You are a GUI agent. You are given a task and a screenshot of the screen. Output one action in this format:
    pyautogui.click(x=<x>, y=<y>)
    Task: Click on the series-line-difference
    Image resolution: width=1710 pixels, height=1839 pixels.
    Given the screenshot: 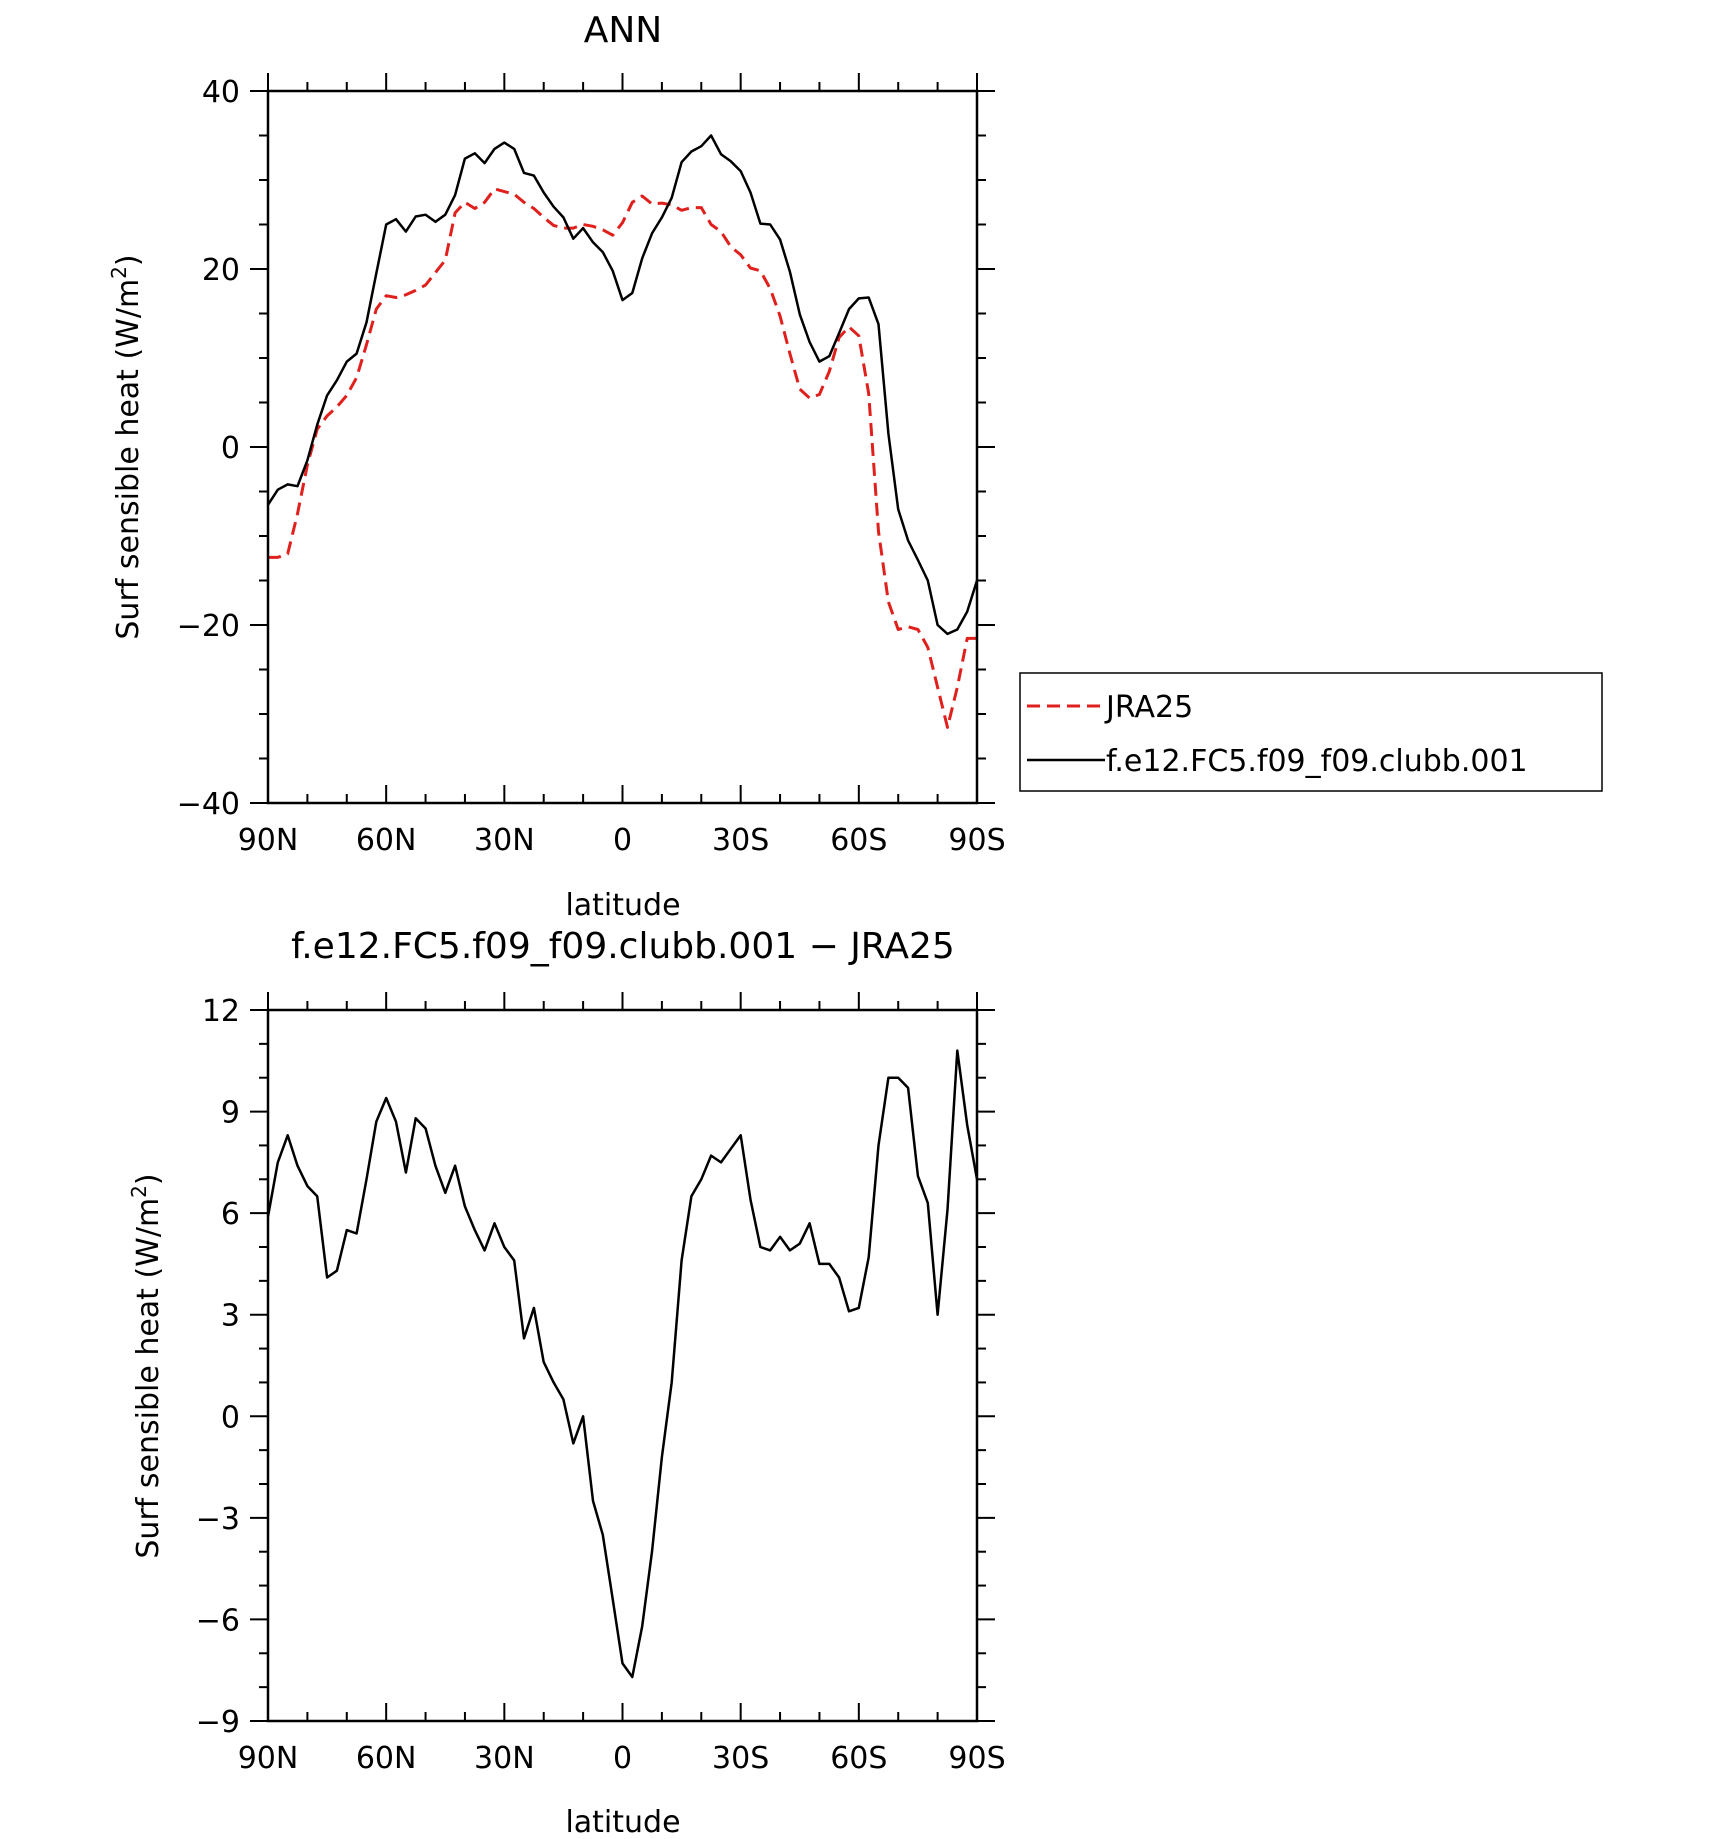 What is the action you would take?
    pyautogui.click(x=622, y=1364)
    